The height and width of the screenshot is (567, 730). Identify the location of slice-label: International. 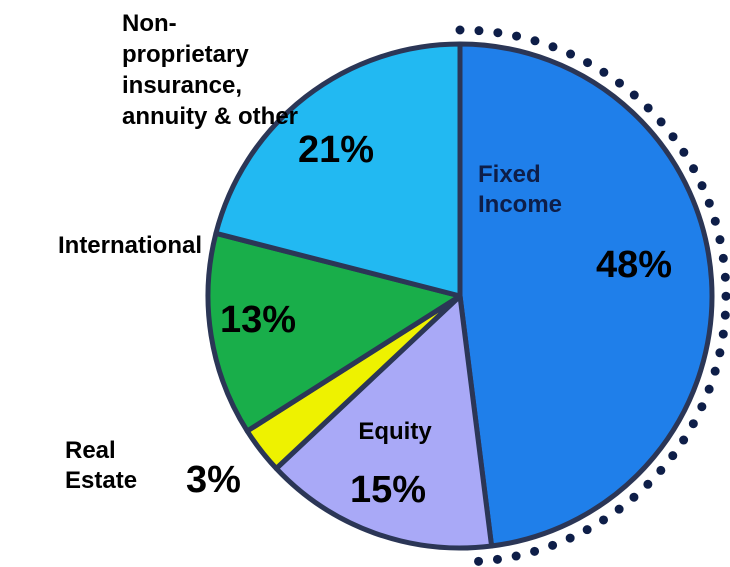
(129, 245).